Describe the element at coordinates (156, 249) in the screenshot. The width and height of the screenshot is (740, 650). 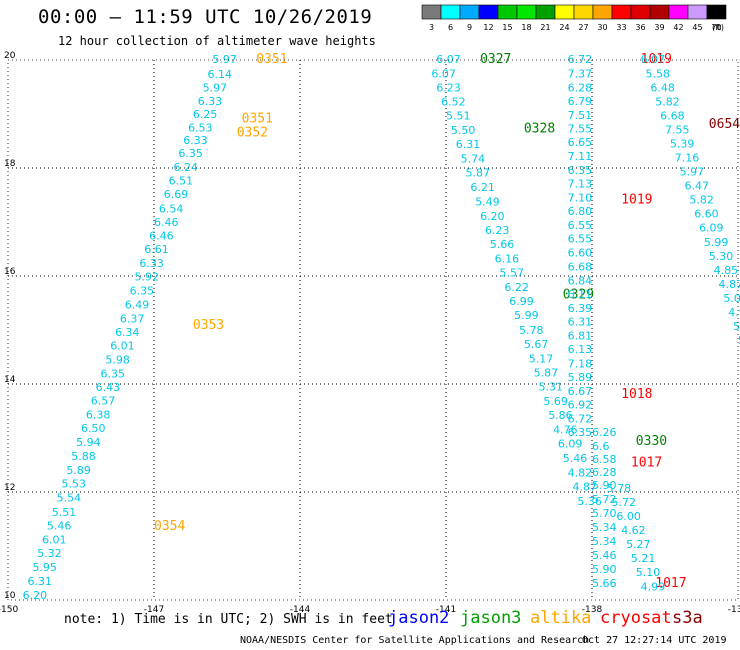
I see `wave-height-value: 6.61` at that location.